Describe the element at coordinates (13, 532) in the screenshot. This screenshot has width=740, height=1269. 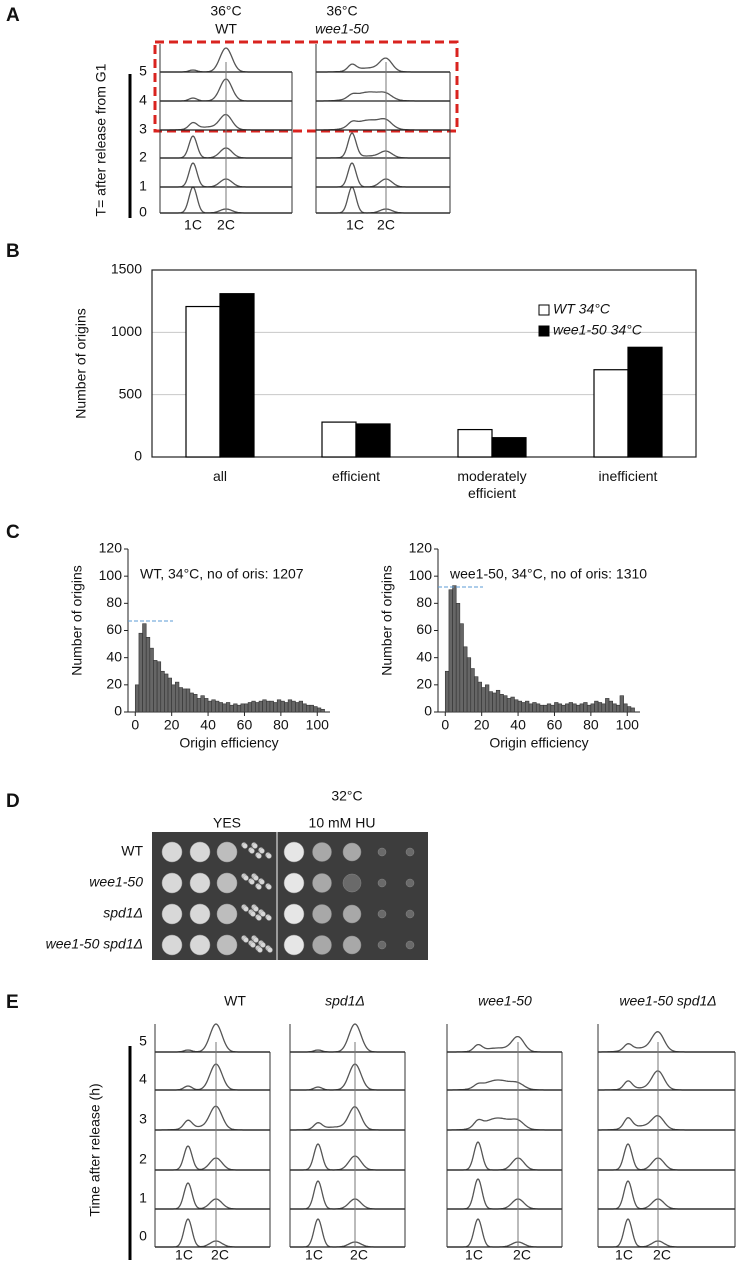
I see `panel-letter: C` at that location.